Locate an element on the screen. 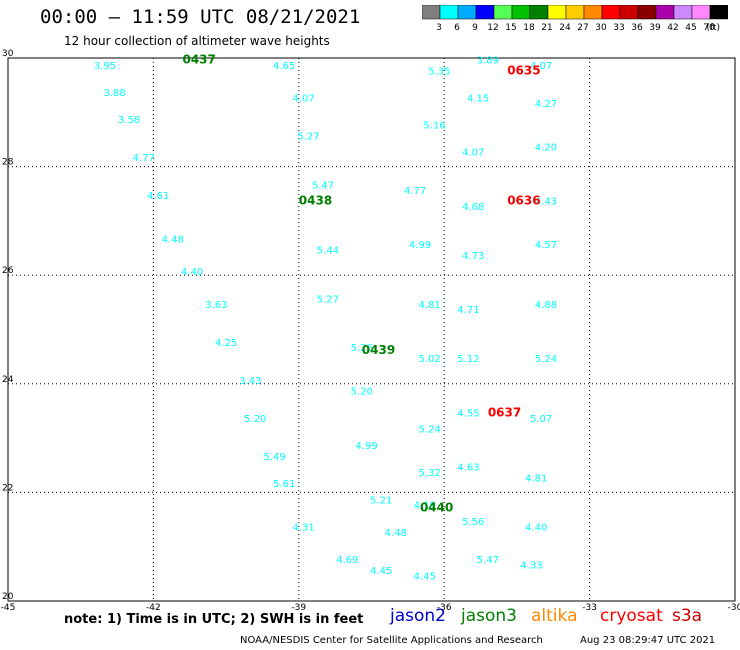 Image resolution: width=740 pixels, height=650 pixels. lat-tick-label: 30 is located at coordinates (8, 54).